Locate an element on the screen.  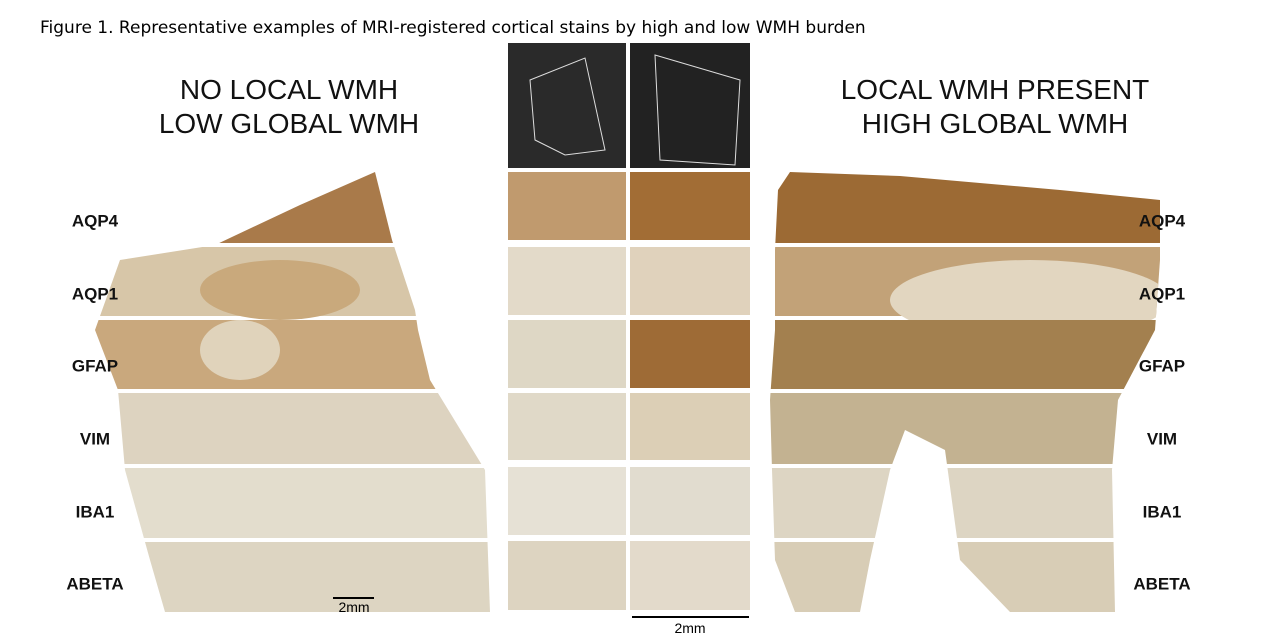
right-heading: LOCAL WMH PRESENT is located at coordinates (995, 89).